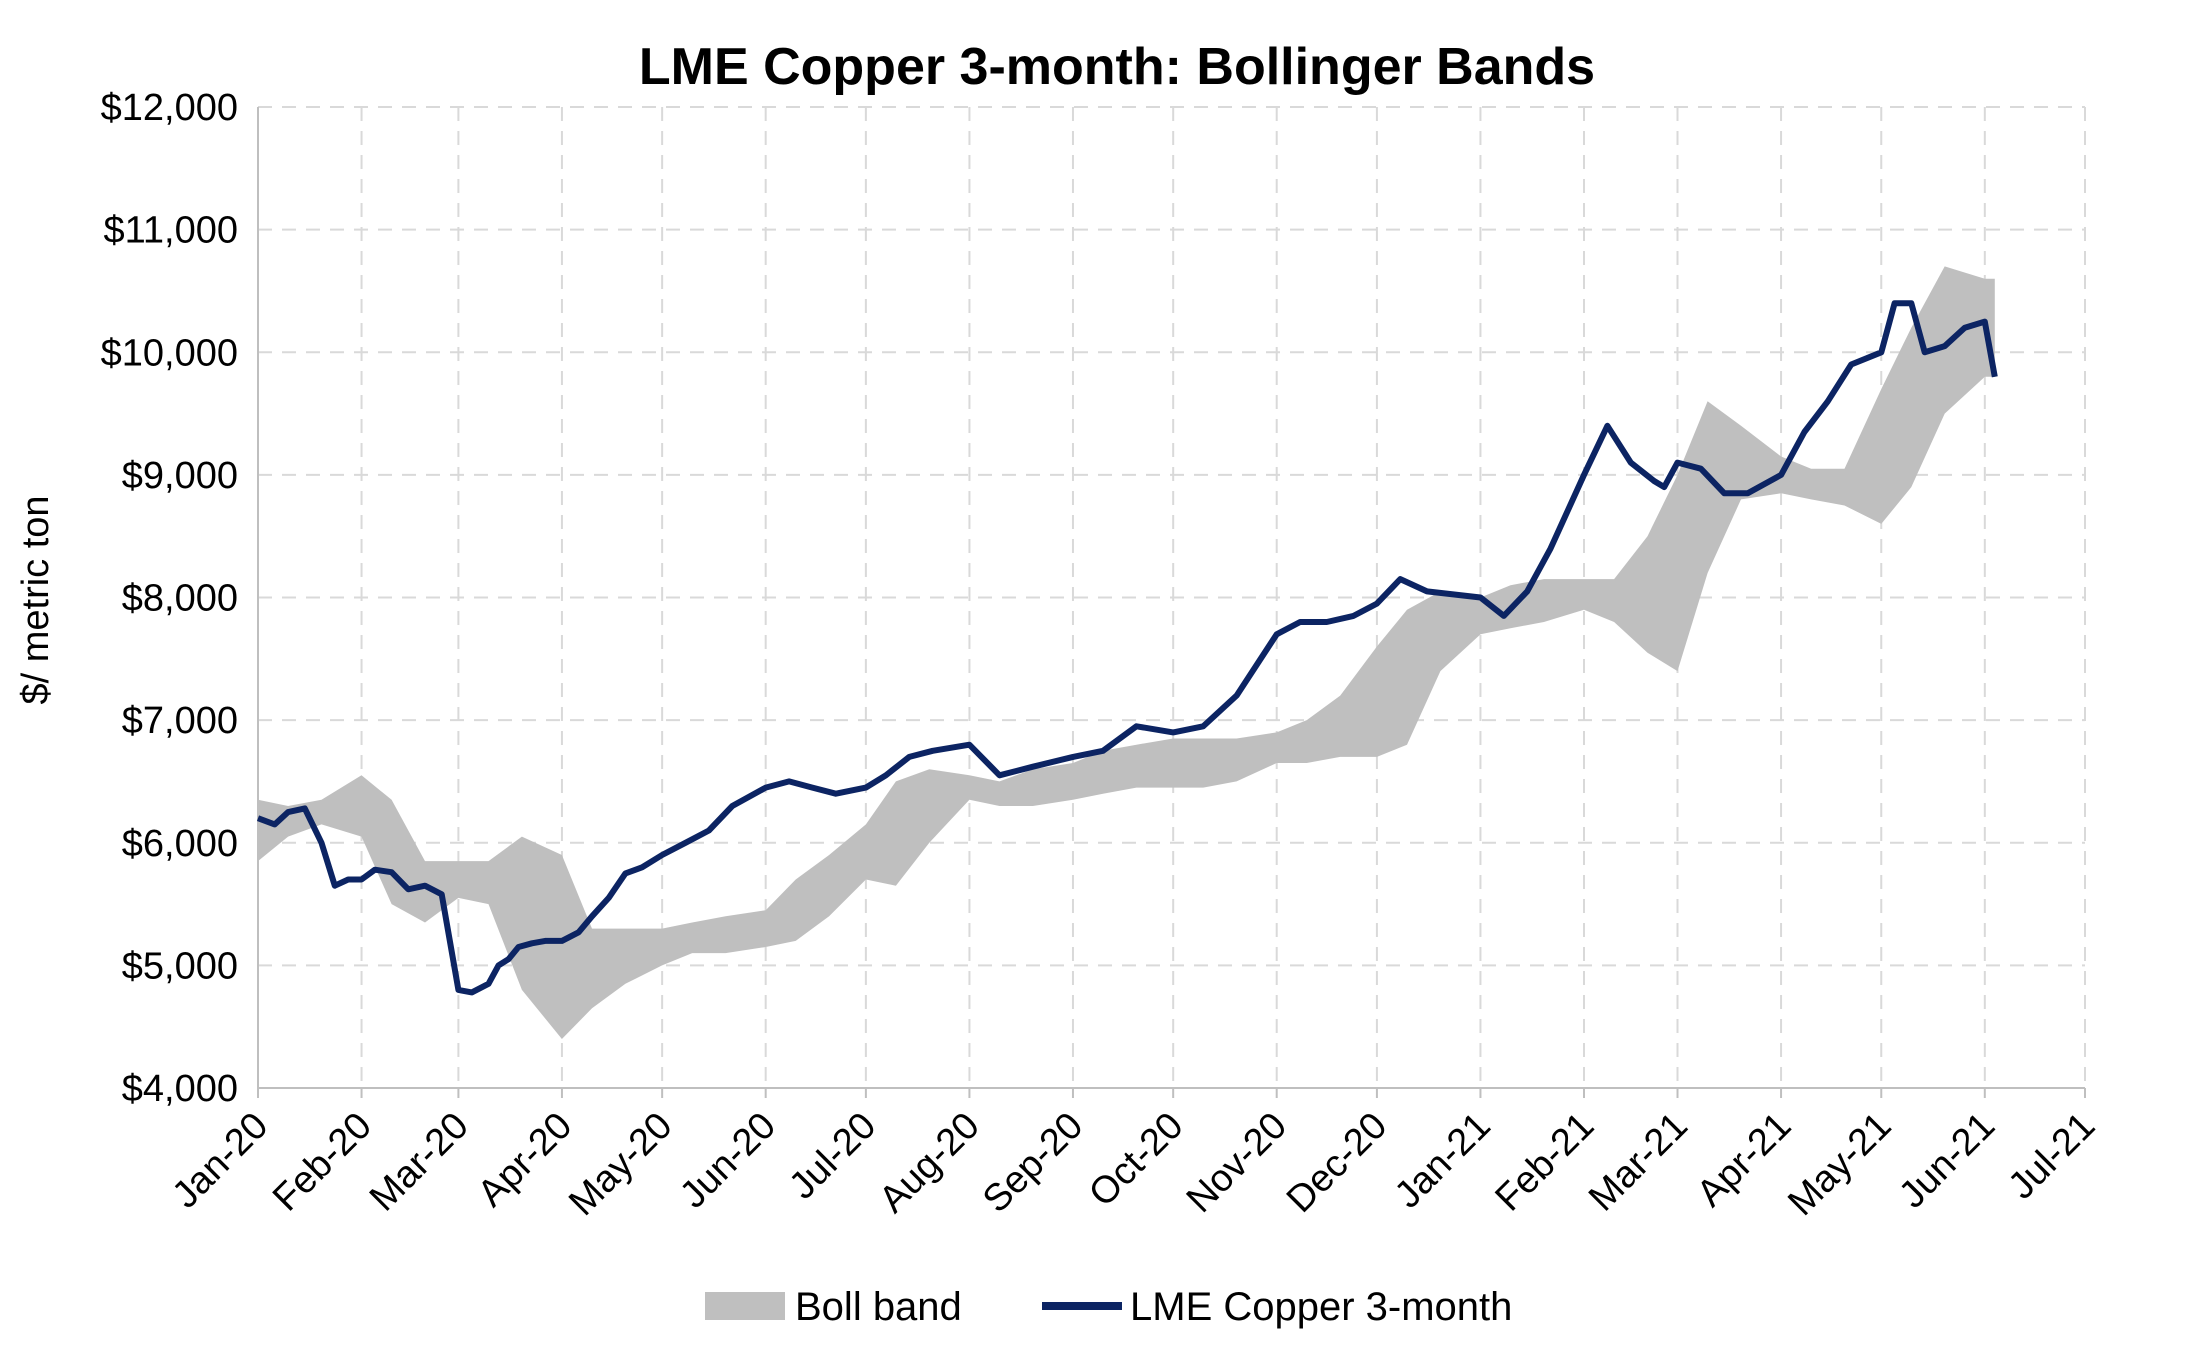  What do you see at coordinates (1321, 1307) in the screenshot?
I see `legend-label-lme-copper: LME Copper 3-month` at bounding box center [1321, 1307].